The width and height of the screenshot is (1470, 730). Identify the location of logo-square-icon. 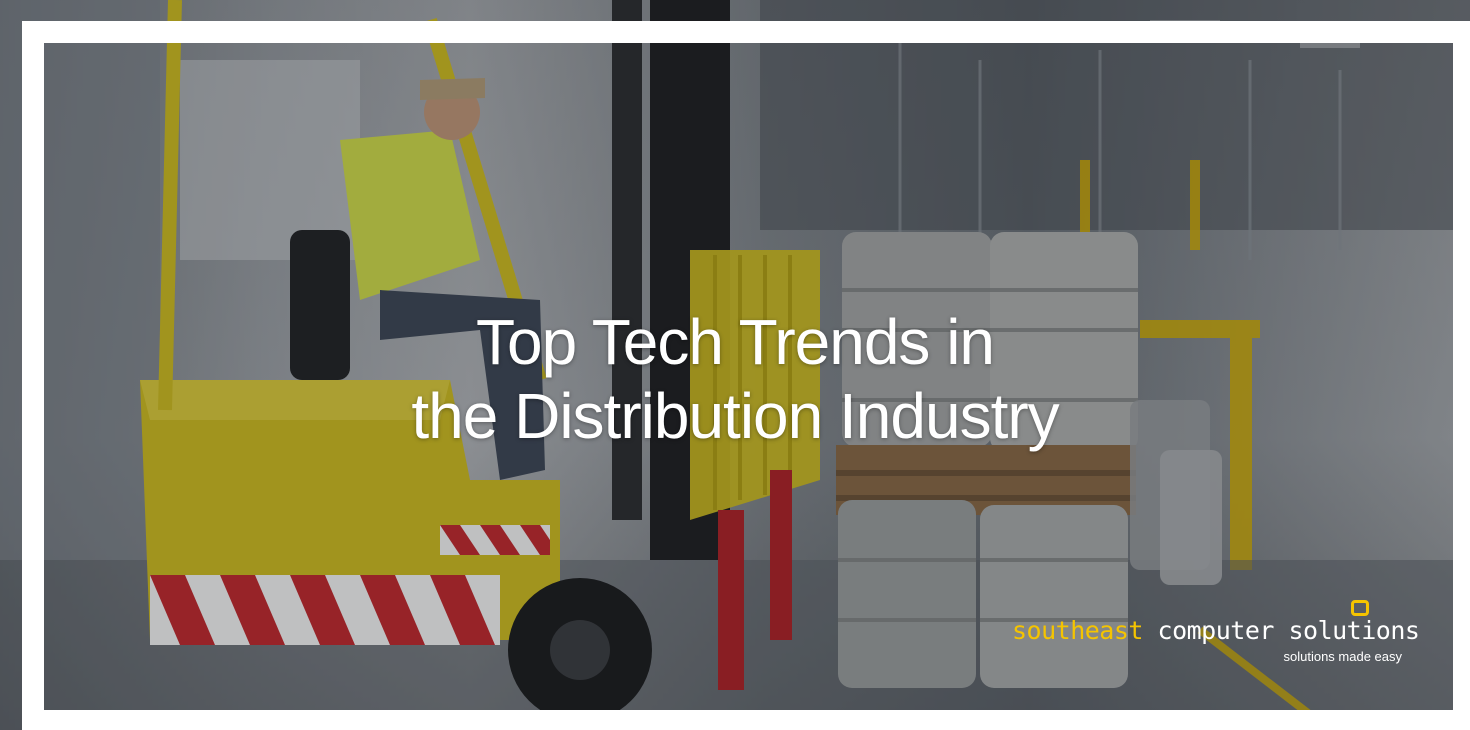
(1360, 608).